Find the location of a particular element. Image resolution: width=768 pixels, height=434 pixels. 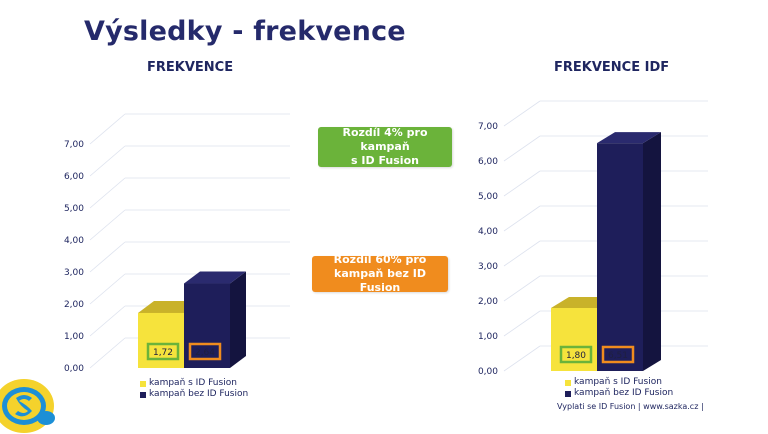

legend-frekvence: kampaň s ID Fusion kampaň bez ID Fusion is located at coordinates (194, 389).